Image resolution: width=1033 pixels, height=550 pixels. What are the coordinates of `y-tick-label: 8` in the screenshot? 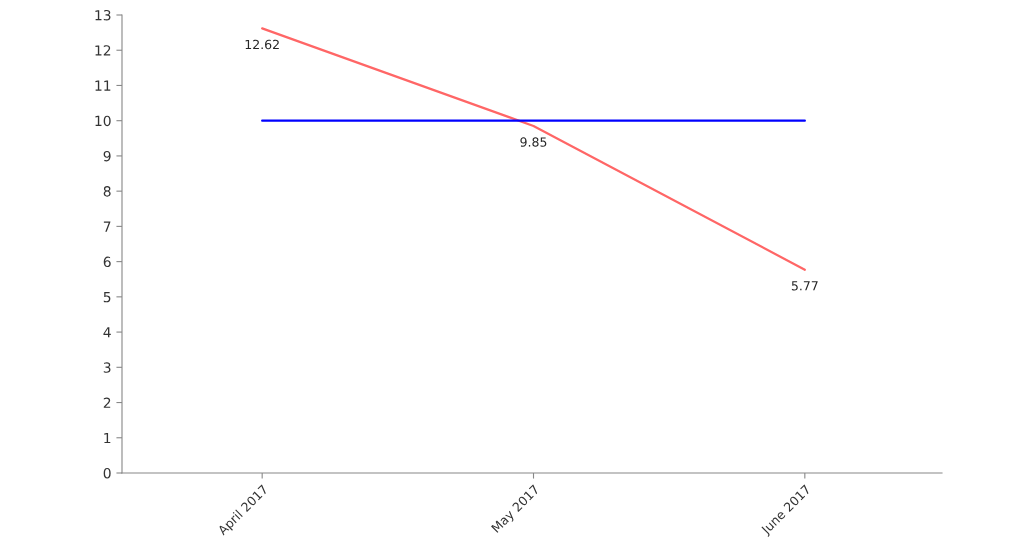 It's located at (107, 191).